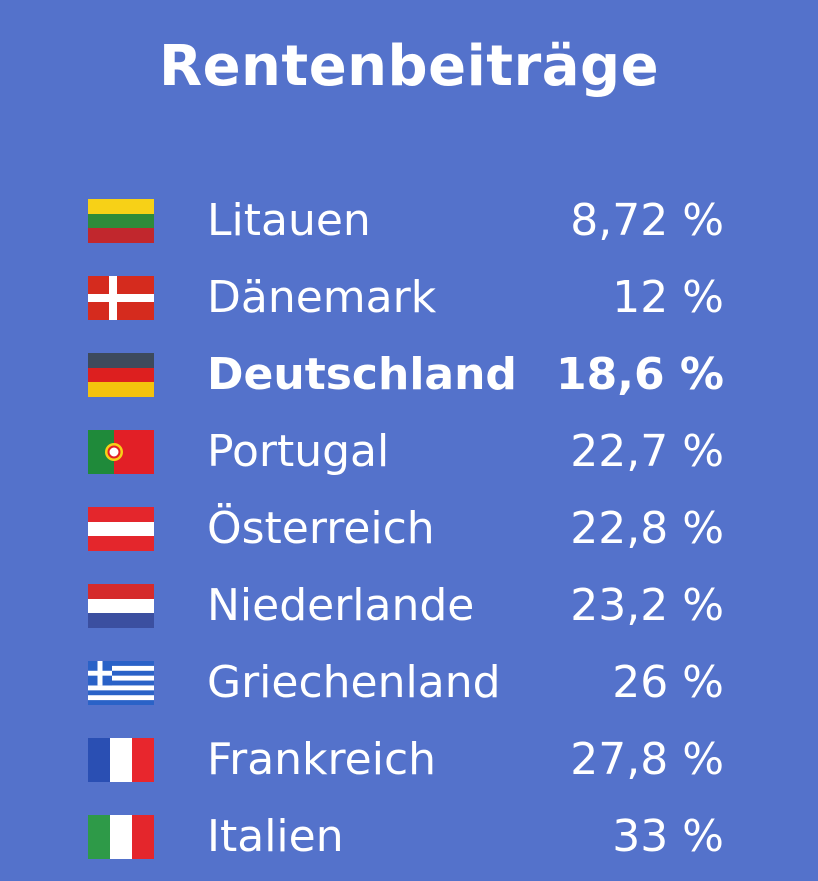  I want to click on contribution-value: 8,72 %, so click(647, 220).